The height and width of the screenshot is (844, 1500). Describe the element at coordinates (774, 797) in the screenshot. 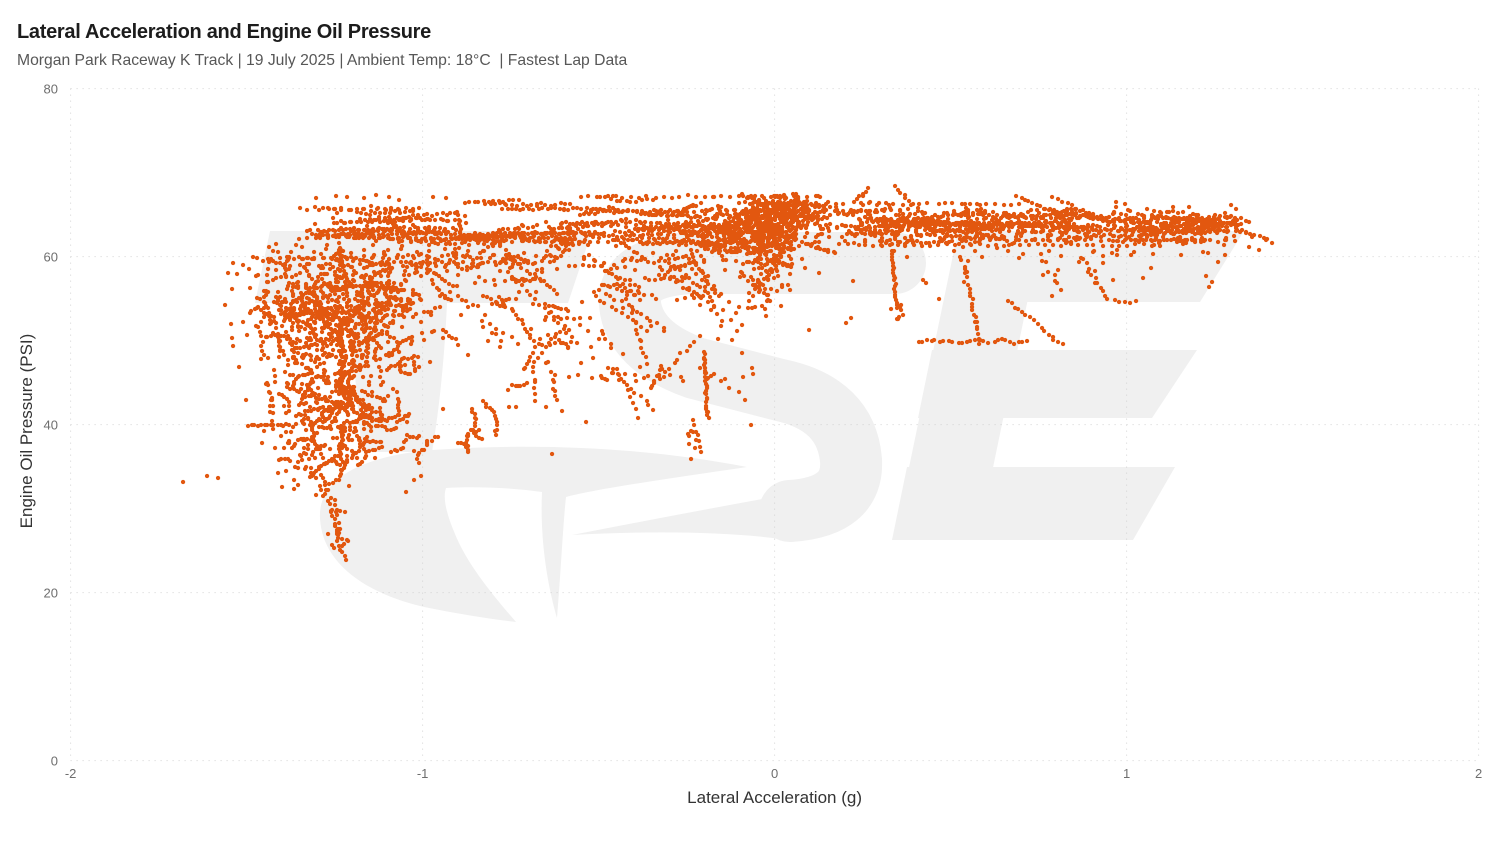

I see `svg-text: Lateral Acceleration (g)` at that location.